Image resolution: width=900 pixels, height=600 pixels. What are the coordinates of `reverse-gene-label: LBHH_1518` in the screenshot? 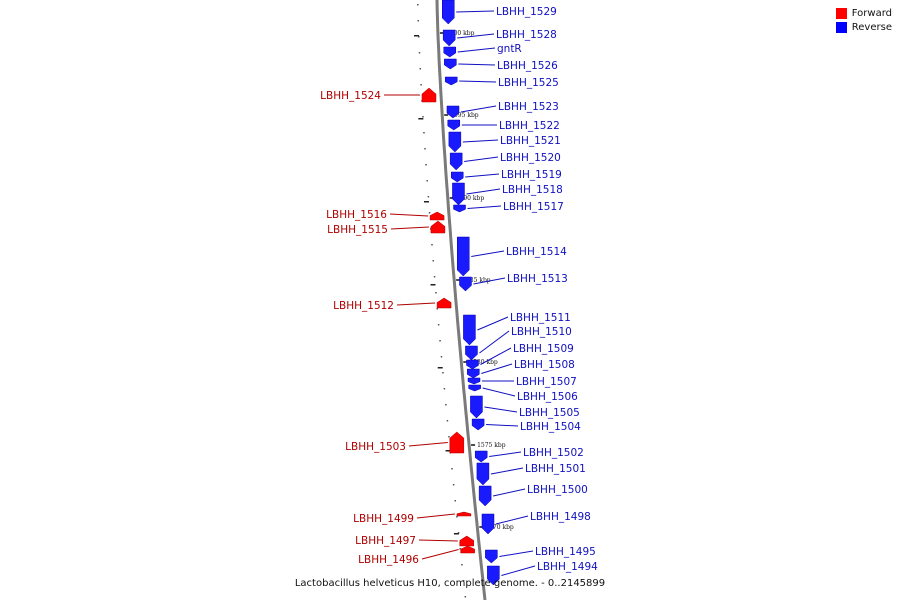 It's located at (532, 190).